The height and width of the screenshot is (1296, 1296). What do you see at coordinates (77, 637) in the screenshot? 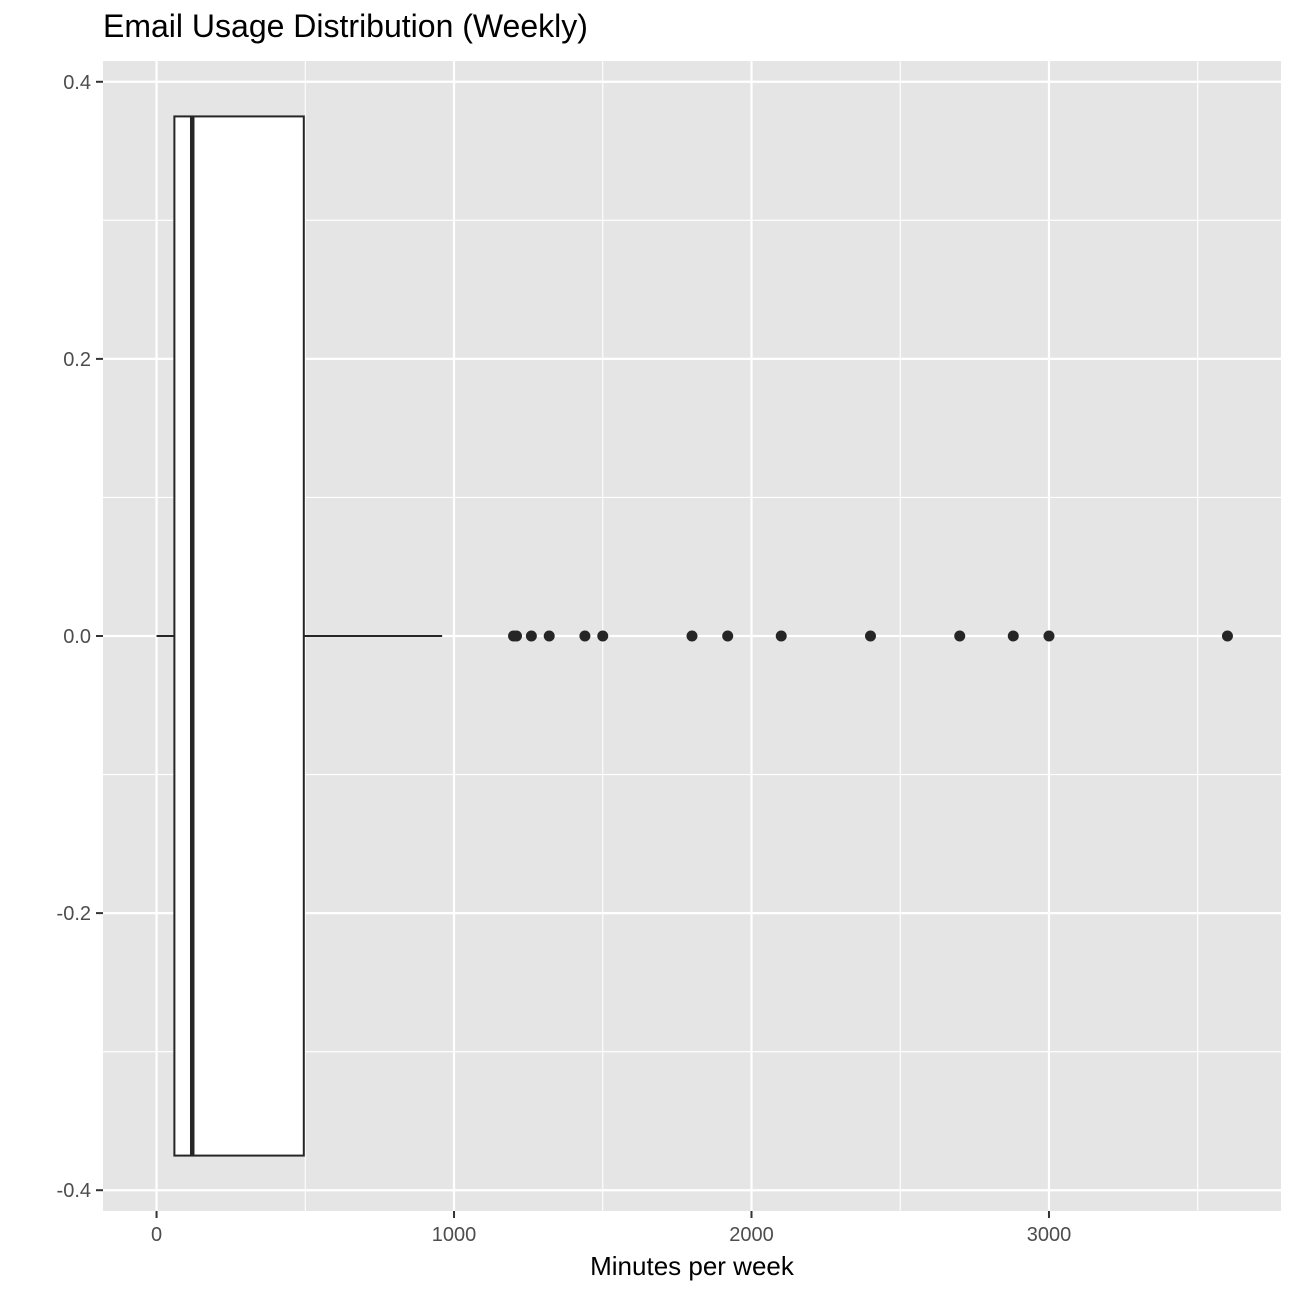
I see `y-tick-label: 0.0` at bounding box center [77, 637].